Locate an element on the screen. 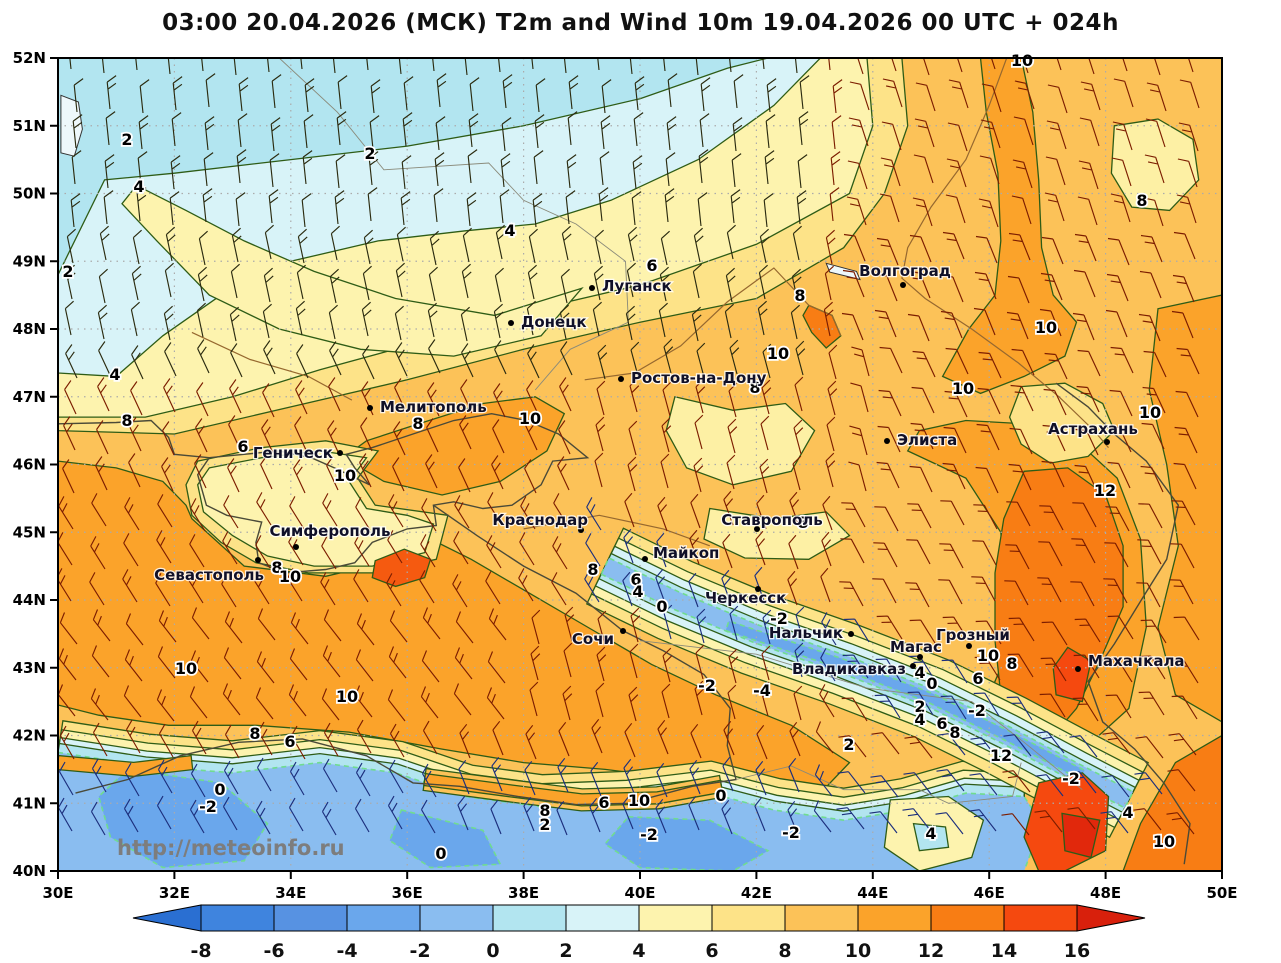  colorbar-label: 10 is located at coordinates (858, 951).